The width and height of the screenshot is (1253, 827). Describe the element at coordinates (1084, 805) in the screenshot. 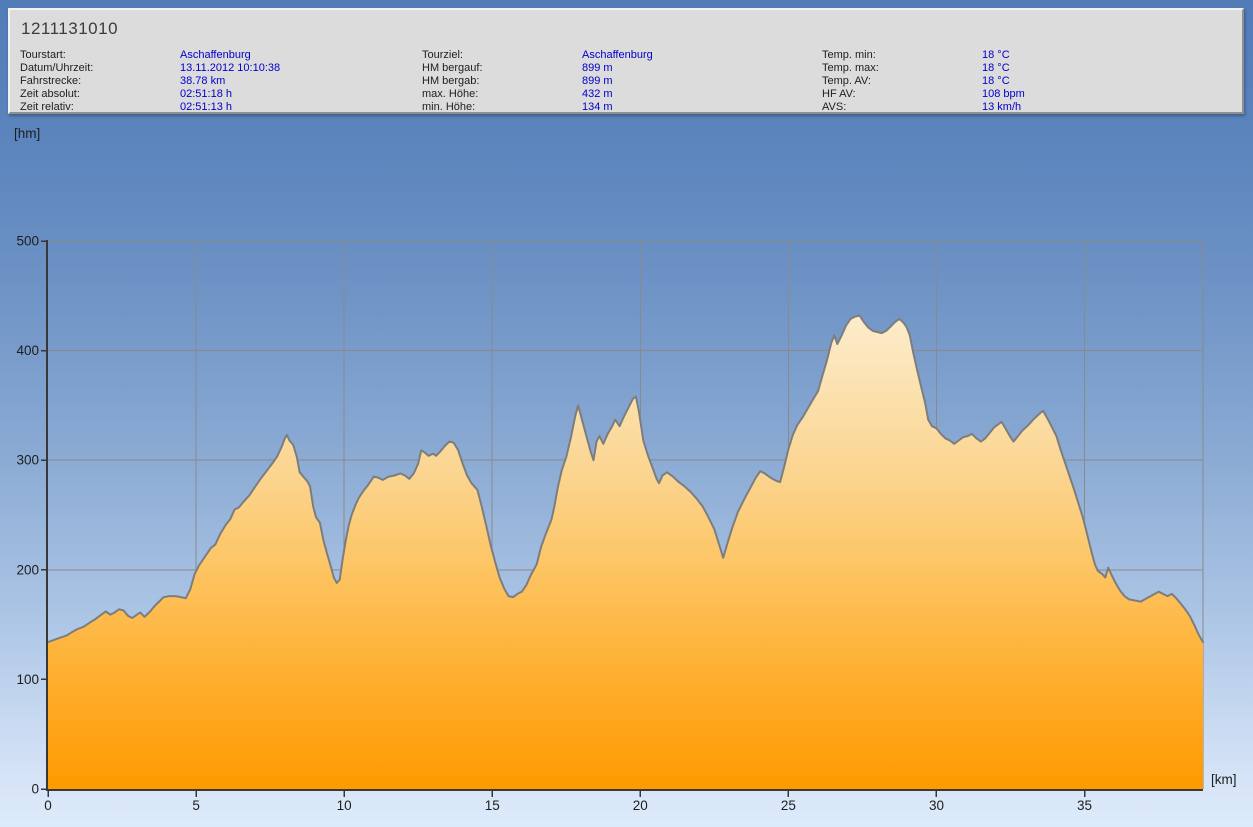

I see `x-tick-label: 35` at that location.